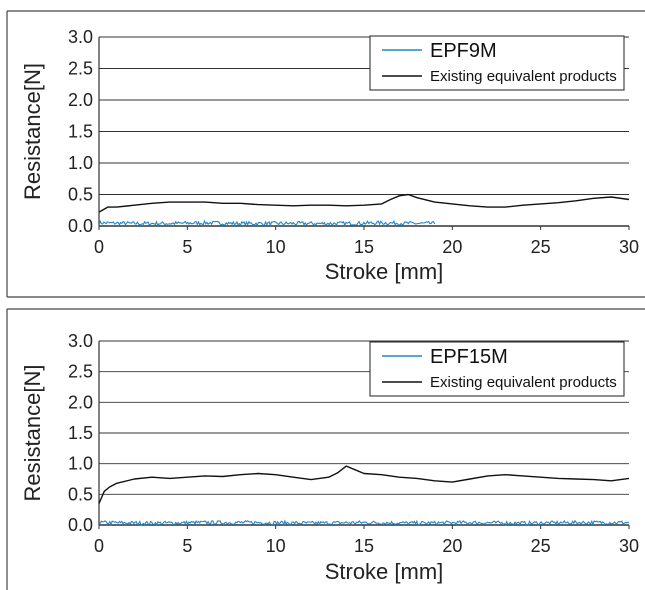 The width and height of the screenshot is (645, 590). I want to click on series-line-epf9m, so click(267, 223).